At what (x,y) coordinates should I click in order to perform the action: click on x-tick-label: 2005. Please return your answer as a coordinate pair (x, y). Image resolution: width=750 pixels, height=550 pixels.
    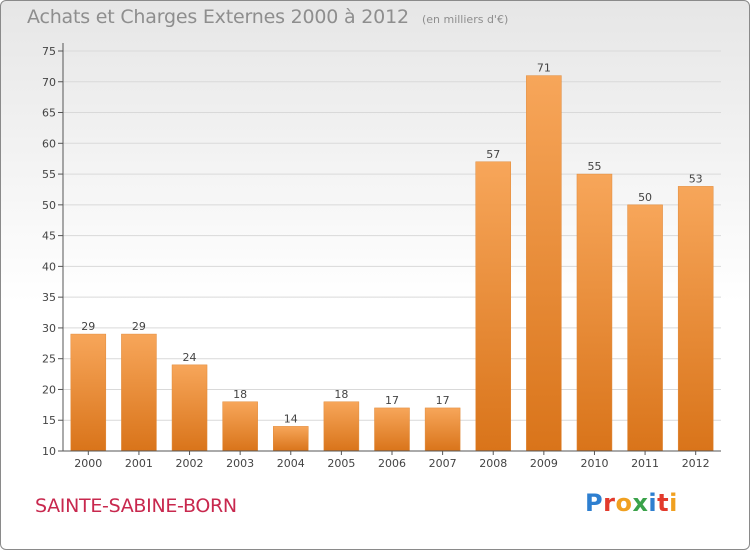
    Looking at the image, I should click on (341, 463).